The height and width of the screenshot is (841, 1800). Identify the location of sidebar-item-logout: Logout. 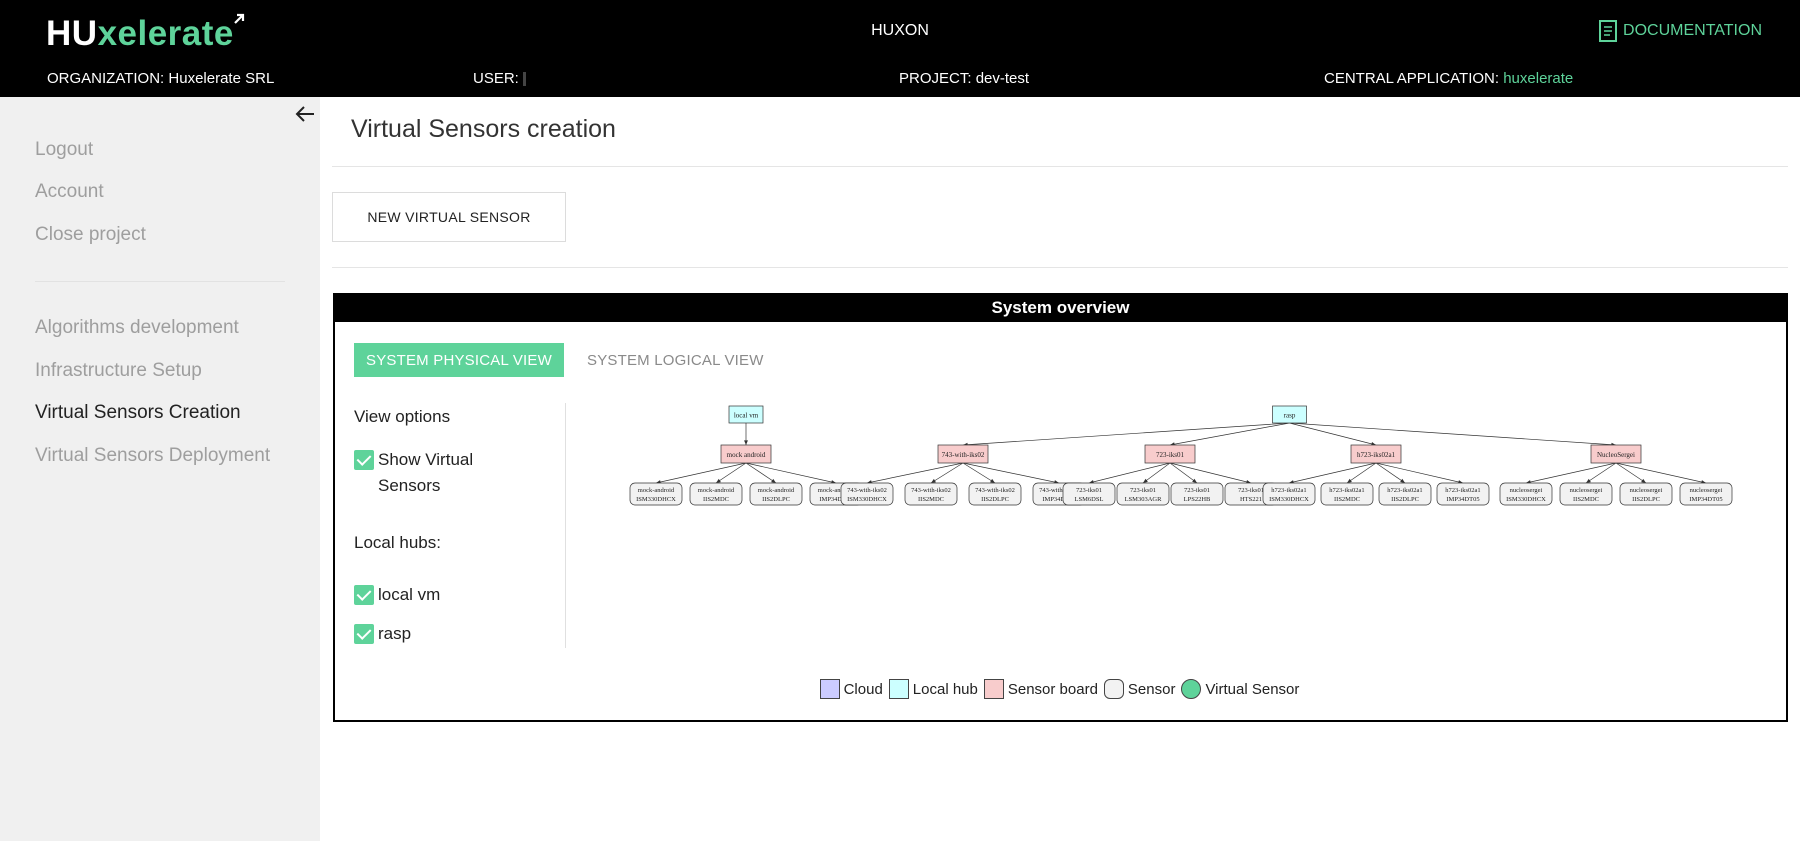
(64, 149).